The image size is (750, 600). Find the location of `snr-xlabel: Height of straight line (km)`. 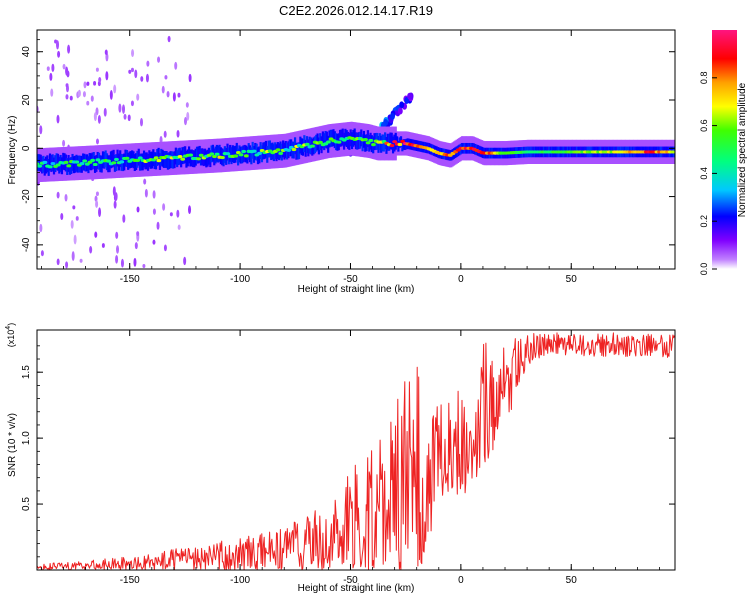

snr-xlabel: Height of straight line (km) is located at coordinates (356, 588).